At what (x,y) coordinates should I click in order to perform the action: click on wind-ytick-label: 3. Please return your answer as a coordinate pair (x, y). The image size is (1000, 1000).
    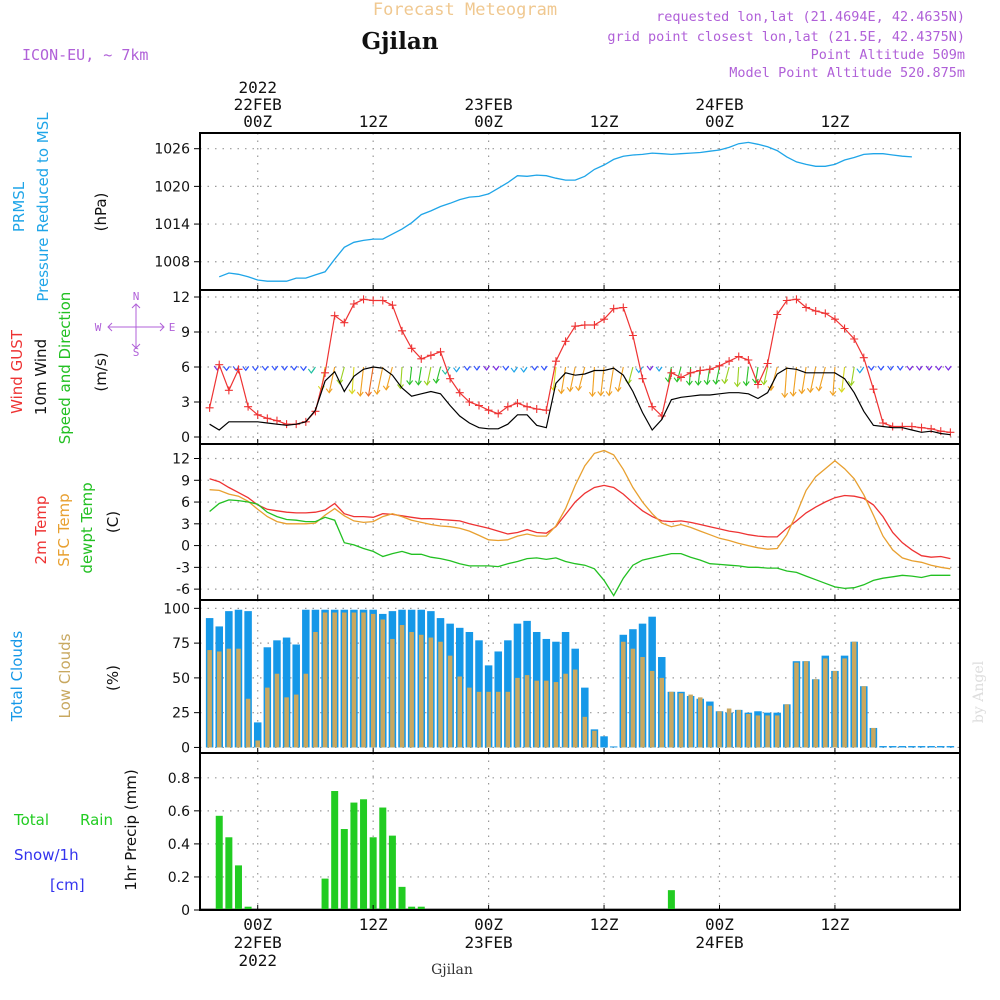
    Looking at the image, I should click on (185, 403).